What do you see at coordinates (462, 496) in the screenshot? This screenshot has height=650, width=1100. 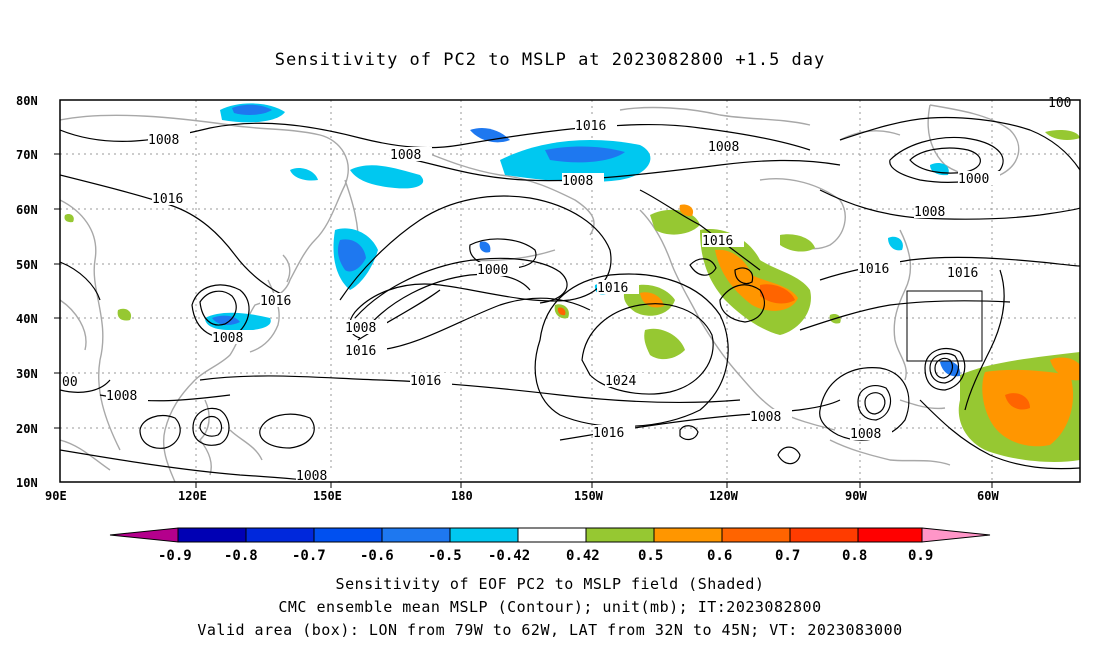 I see `x-tick-label: 180` at bounding box center [462, 496].